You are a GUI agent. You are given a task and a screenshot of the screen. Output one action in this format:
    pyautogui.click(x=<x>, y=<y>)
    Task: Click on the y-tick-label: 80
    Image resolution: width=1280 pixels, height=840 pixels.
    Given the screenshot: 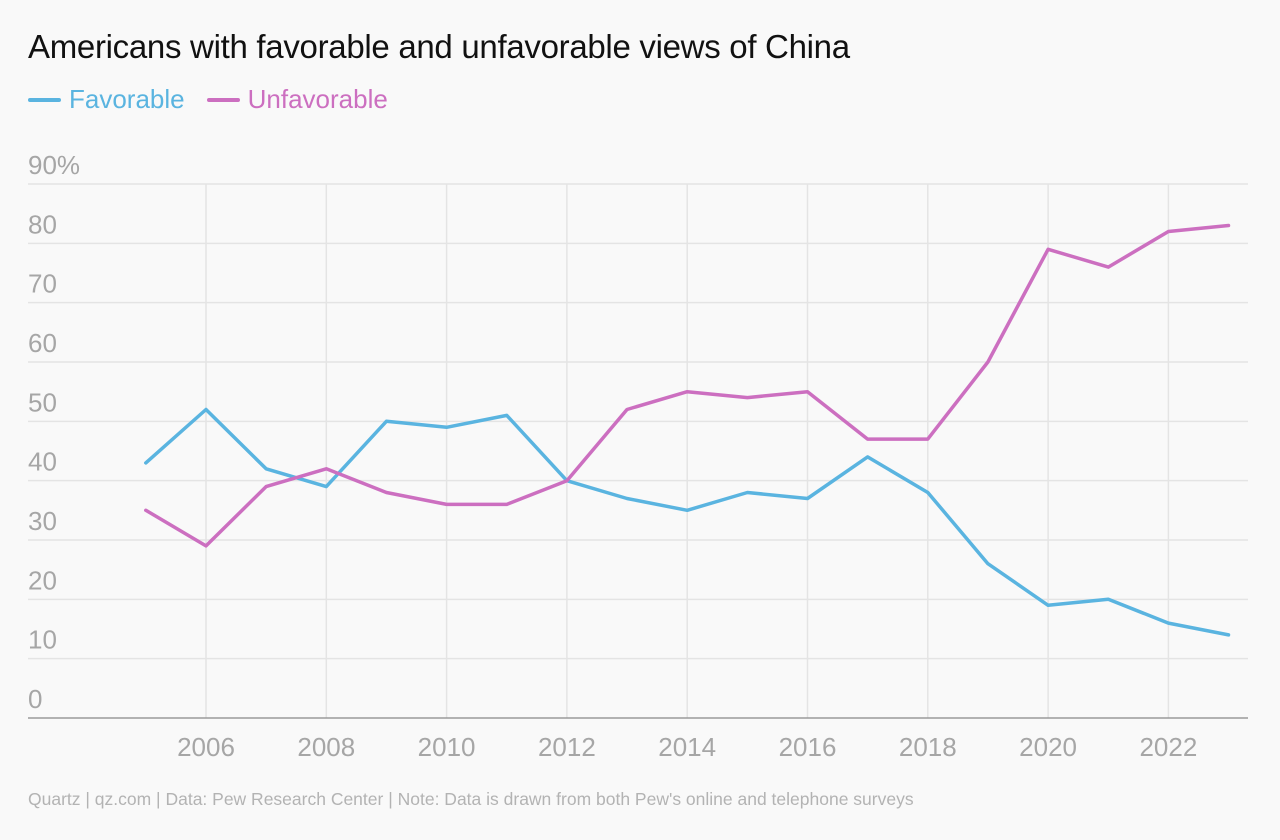 What is the action you would take?
    pyautogui.click(x=42, y=224)
    